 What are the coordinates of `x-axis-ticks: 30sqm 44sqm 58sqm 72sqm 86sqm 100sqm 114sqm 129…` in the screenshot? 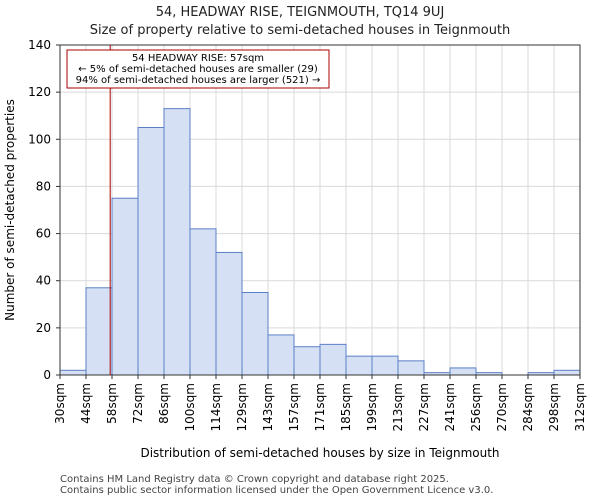 It's located at (320, 403).